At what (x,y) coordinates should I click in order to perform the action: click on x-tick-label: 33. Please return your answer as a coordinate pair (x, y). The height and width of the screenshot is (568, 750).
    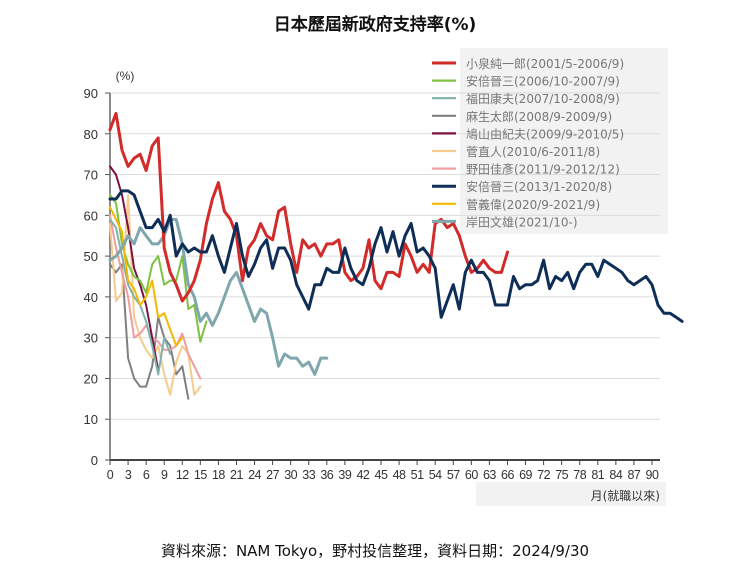
    Looking at the image, I should click on (308, 475).